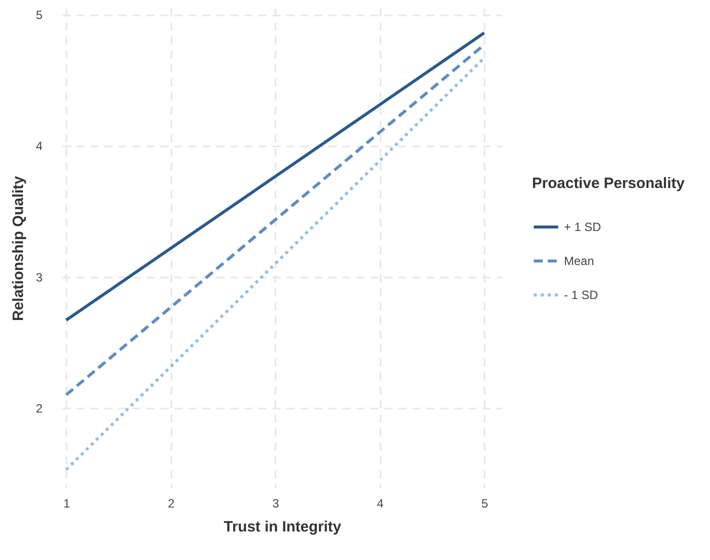 The width and height of the screenshot is (710, 560). I want to click on y-tick-label: 2, so click(39, 409).